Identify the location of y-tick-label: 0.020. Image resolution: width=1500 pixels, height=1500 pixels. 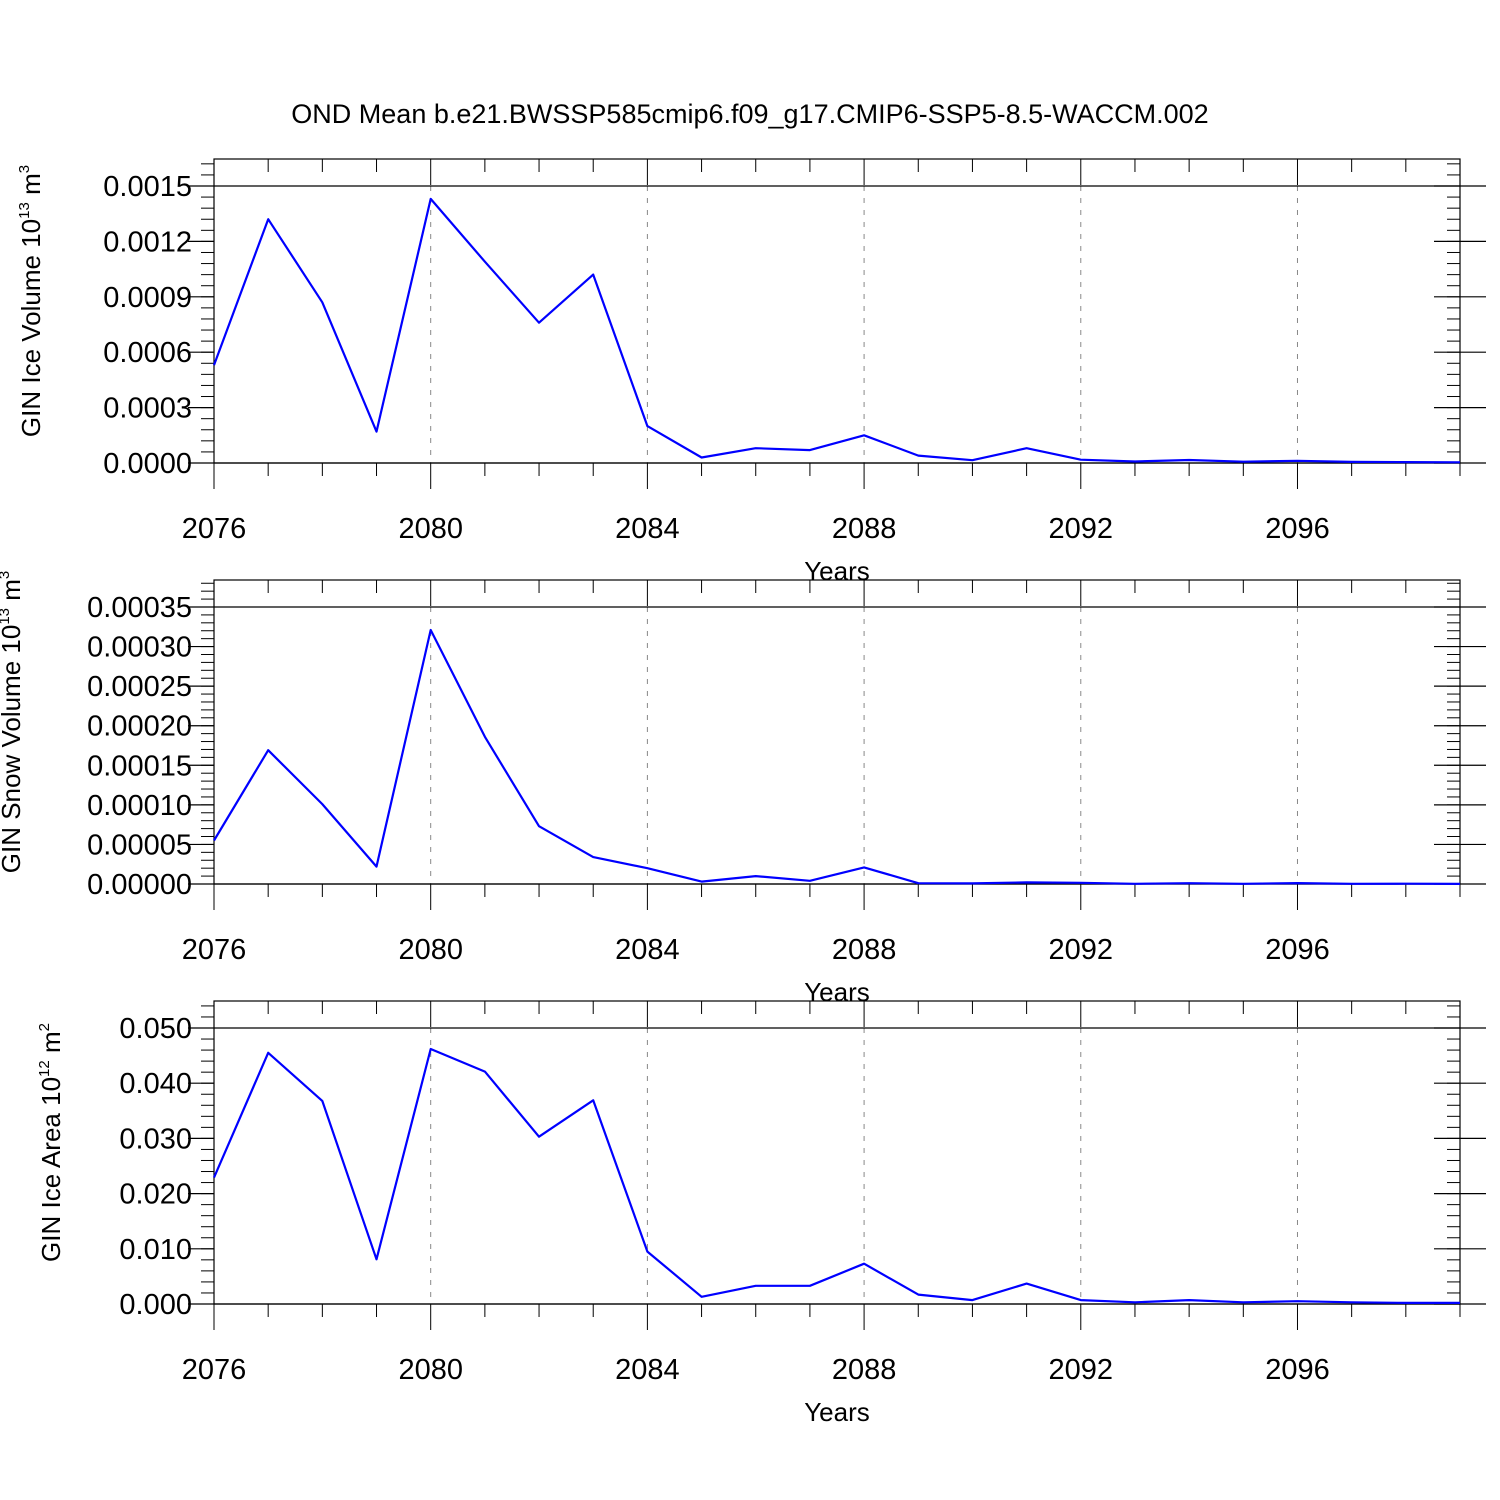
(155, 1195).